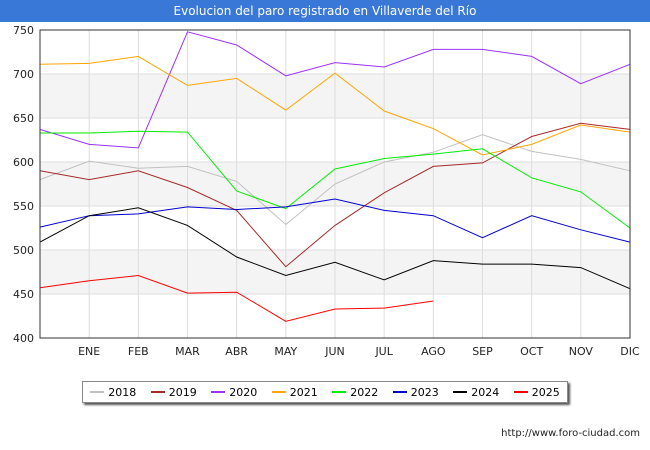 This screenshot has height=450, width=650. I want to click on legend-label: 2025, so click(545, 392).